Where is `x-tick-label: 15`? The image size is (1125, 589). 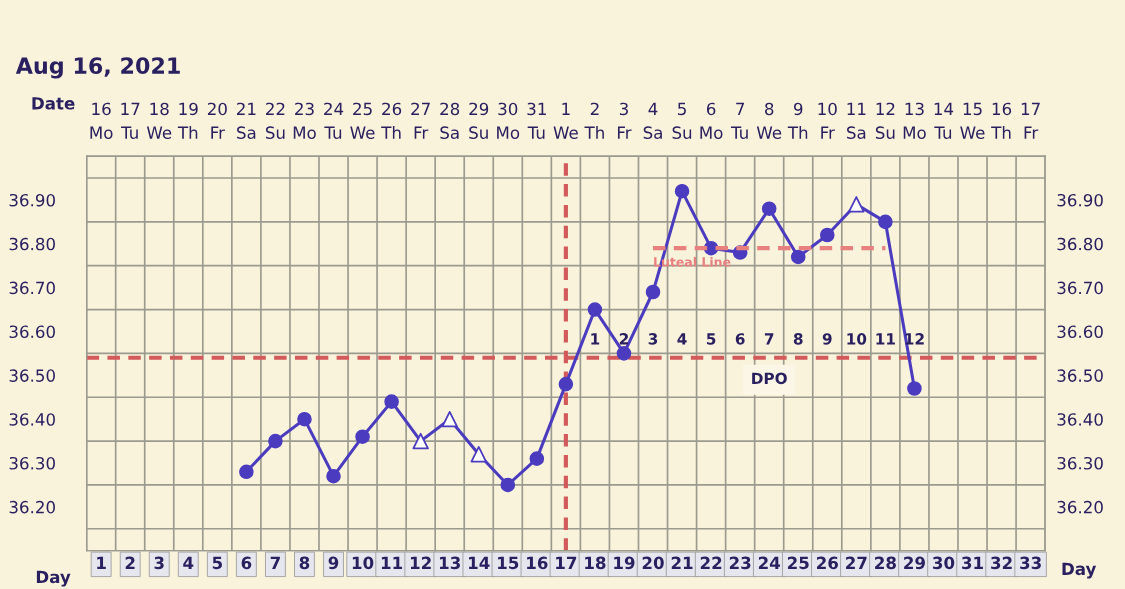
x-tick-label: 15 is located at coordinates (508, 563).